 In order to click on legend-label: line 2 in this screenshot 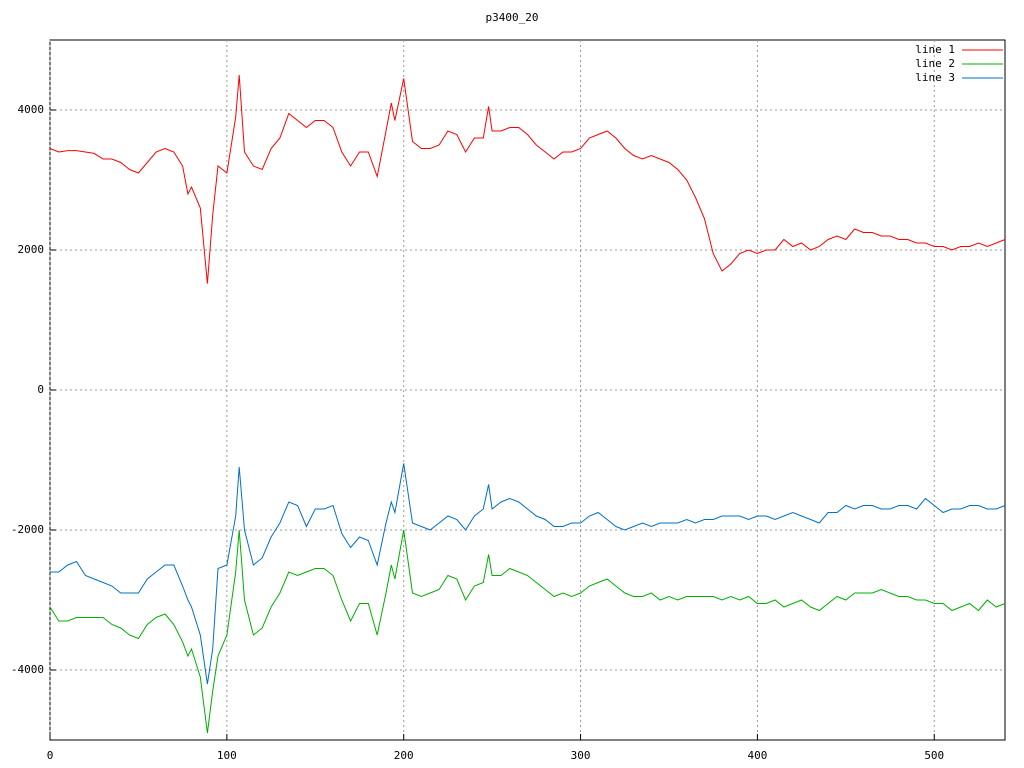, I will do `click(935, 63)`.